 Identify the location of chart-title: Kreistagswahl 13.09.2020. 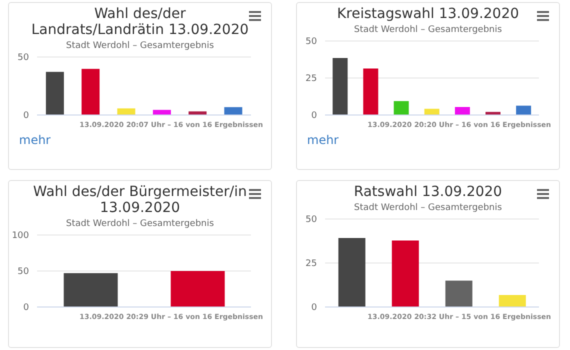
(428, 13).